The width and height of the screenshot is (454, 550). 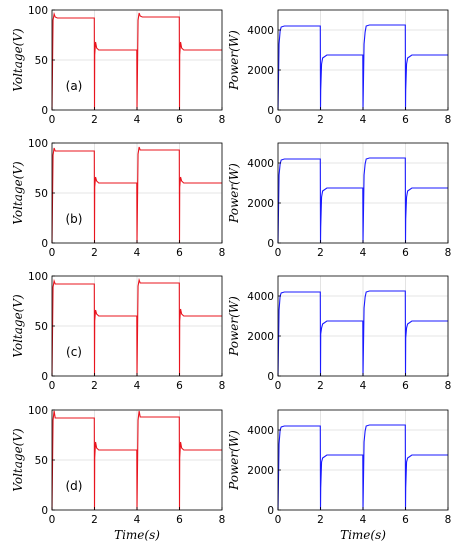 I want to click on subplot-4-power: 0 2 4 6 8 0 2000 4000 Power(W) Time(s), so click(x=339, y=475).